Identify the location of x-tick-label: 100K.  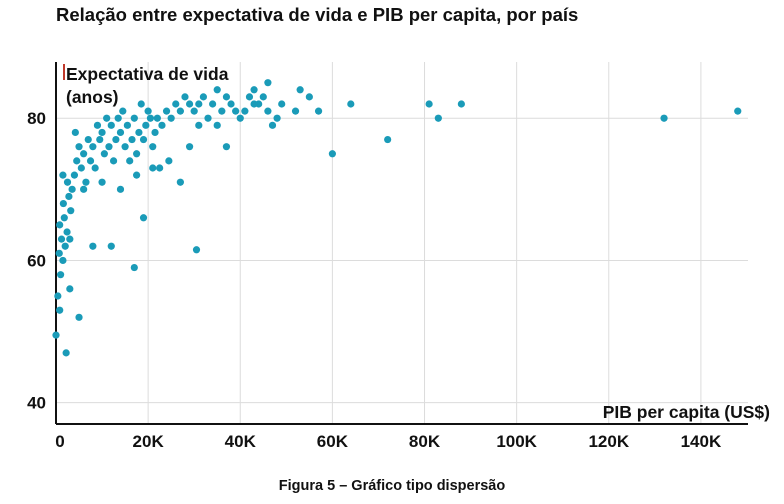
(516, 441).